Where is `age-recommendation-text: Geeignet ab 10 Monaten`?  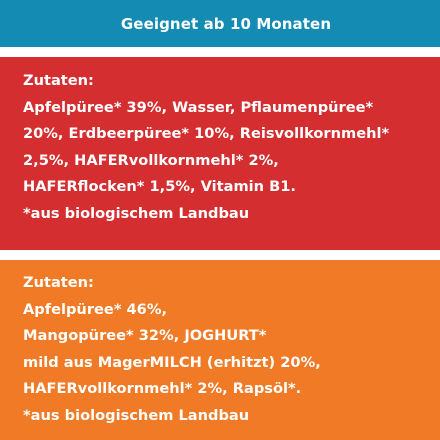
age-recommendation-text: Geeignet ab 10 Monaten is located at coordinates (226, 23).